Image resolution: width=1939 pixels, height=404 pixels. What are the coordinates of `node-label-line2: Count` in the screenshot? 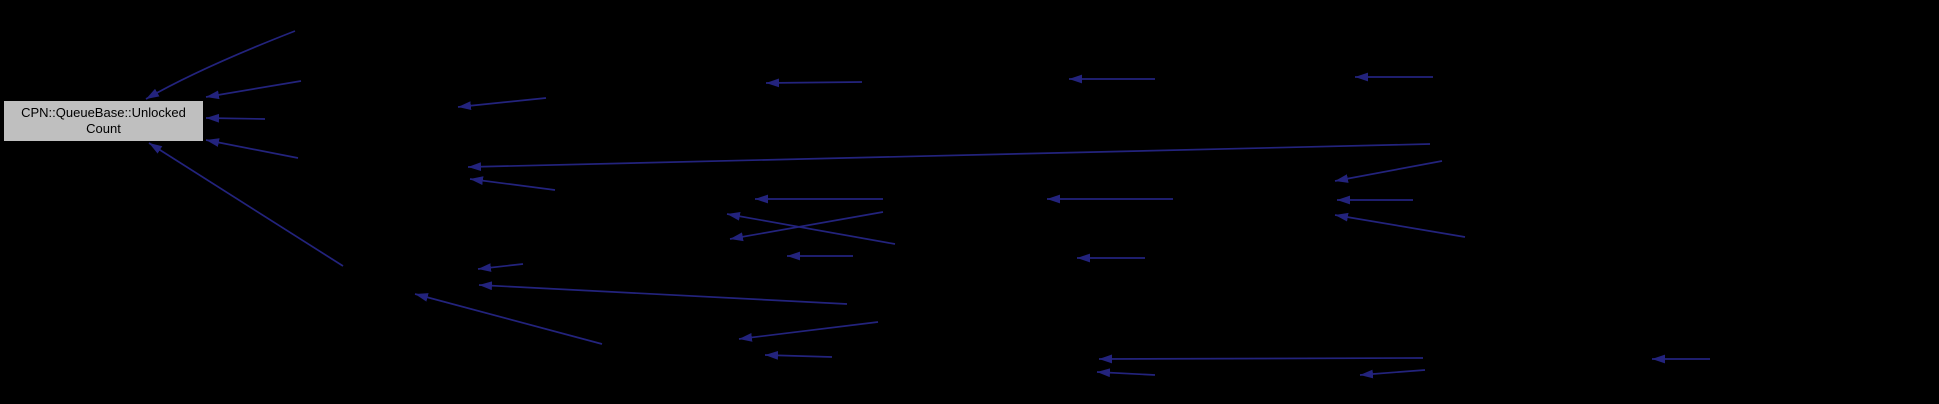 It's located at (103, 128).